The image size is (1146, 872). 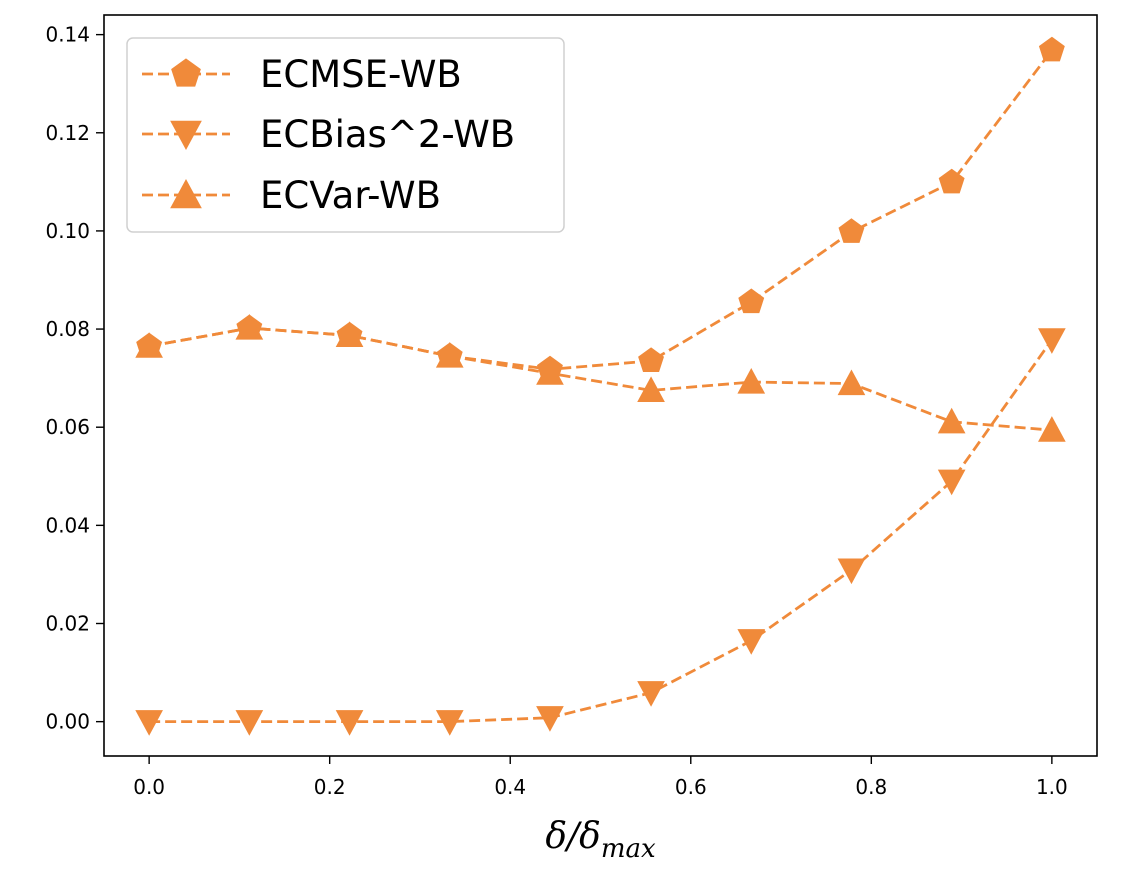 What do you see at coordinates (67, 427) in the screenshot?
I see `y-tick-label: 0.06` at bounding box center [67, 427].